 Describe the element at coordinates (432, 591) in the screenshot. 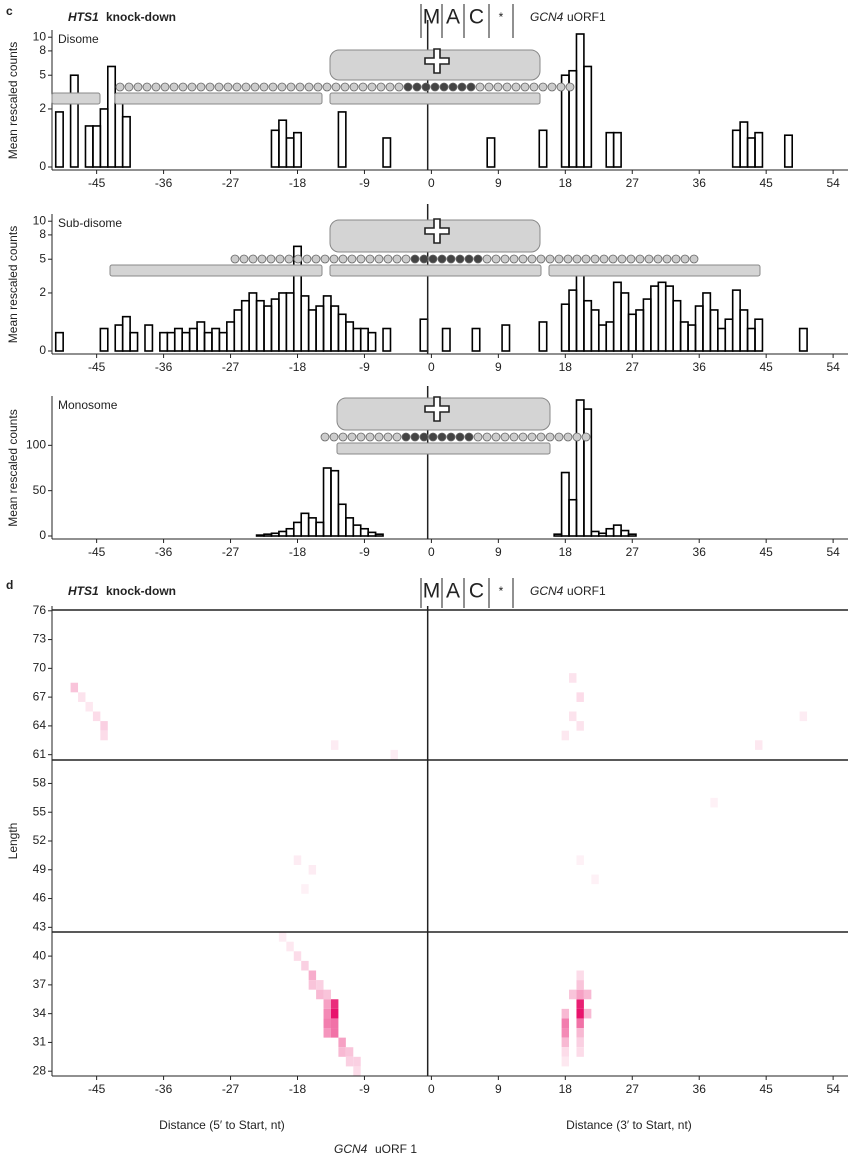

I see `codon: M` at that location.